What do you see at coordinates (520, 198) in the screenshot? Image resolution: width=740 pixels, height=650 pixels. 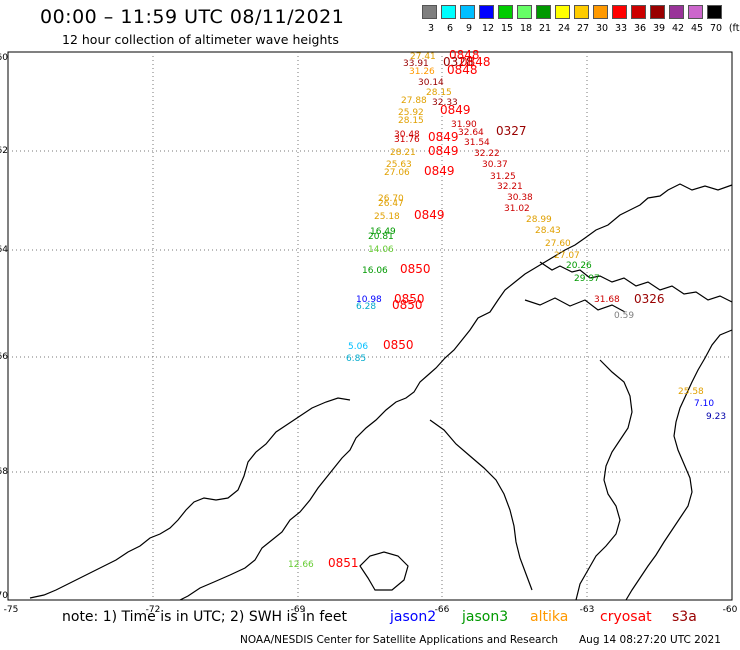 I see `wave-label: 30.38` at bounding box center [520, 198].